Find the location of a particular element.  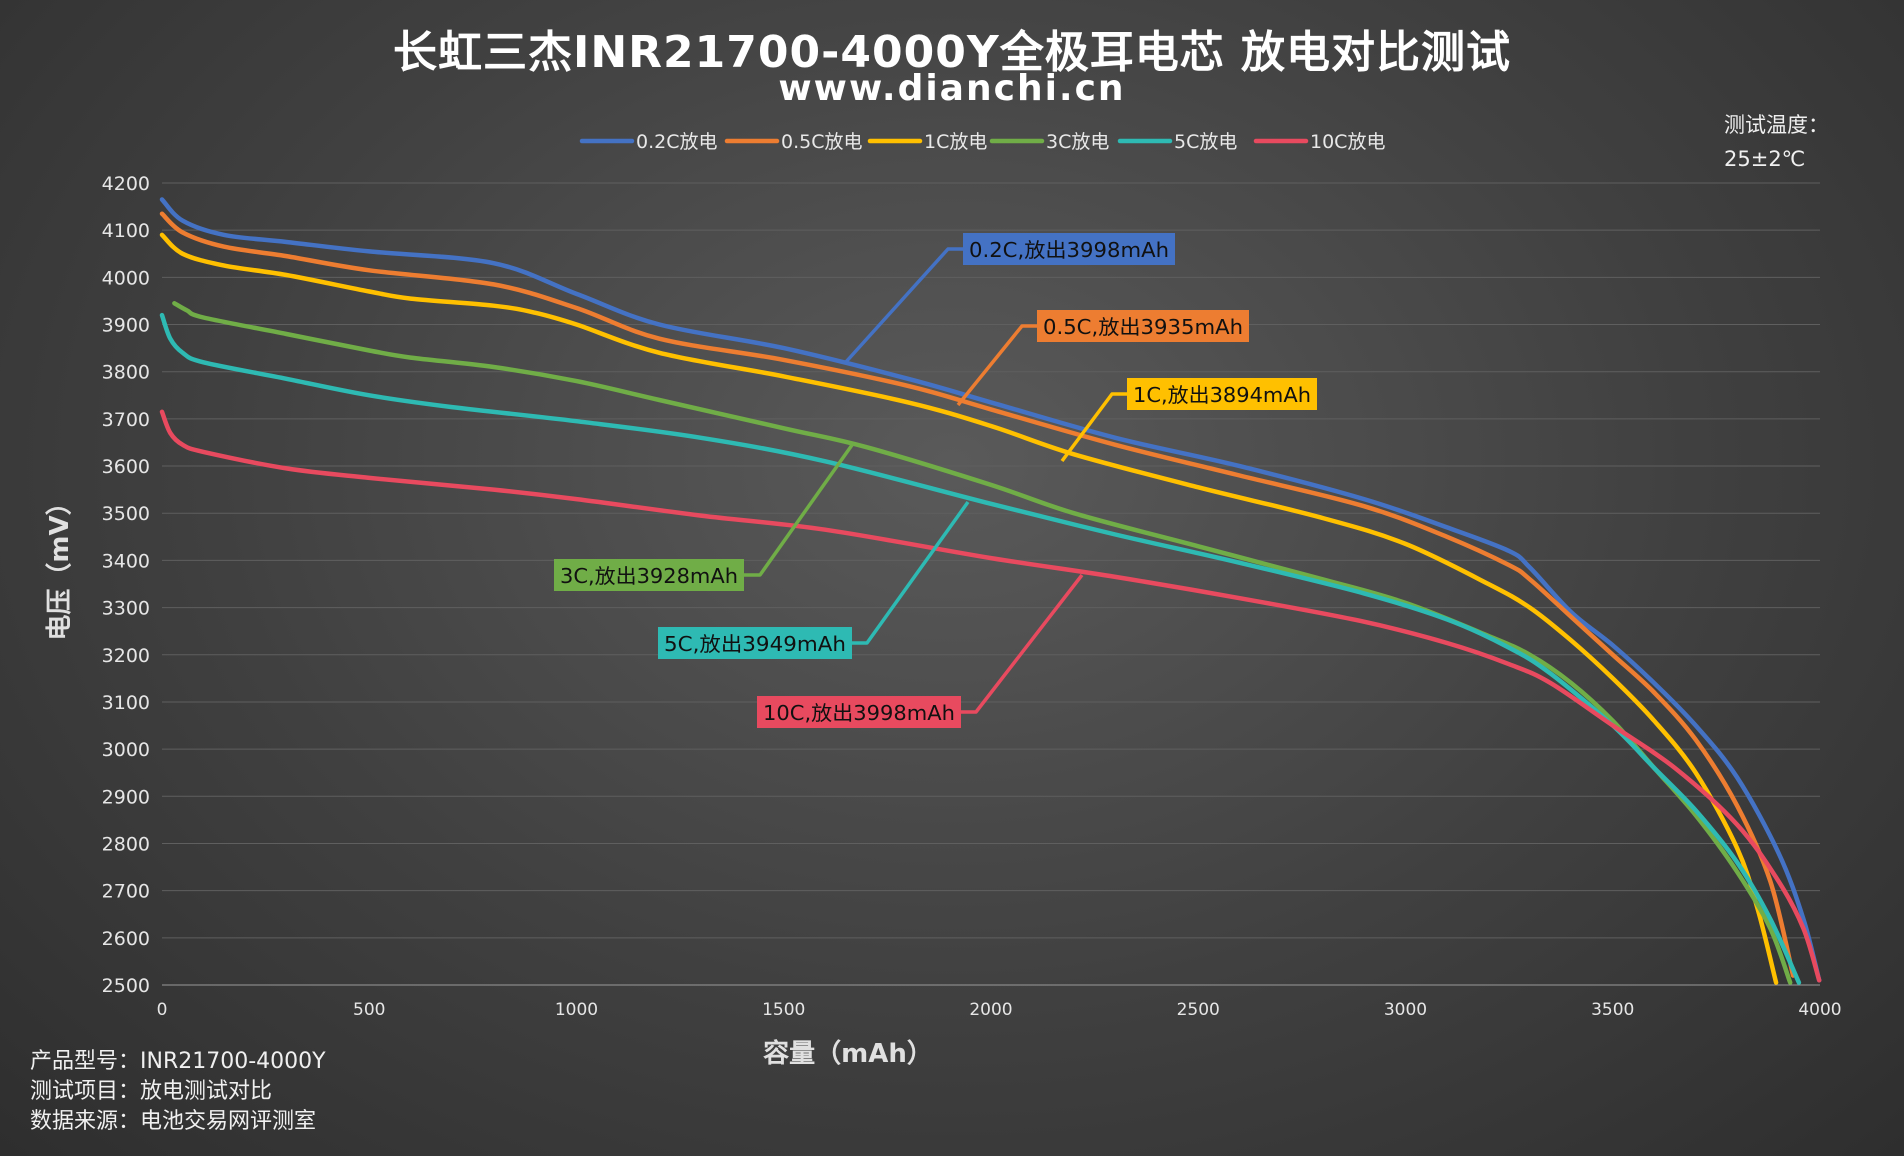

y-tick-label: 3900 is located at coordinates (126, 326).